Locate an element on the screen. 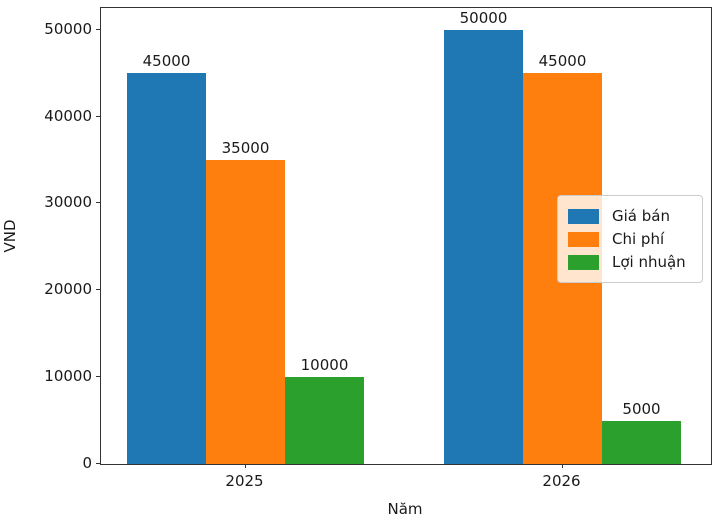 The height and width of the screenshot is (525, 720). x-tick-label: 2025 is located at coordinates (244, 481).